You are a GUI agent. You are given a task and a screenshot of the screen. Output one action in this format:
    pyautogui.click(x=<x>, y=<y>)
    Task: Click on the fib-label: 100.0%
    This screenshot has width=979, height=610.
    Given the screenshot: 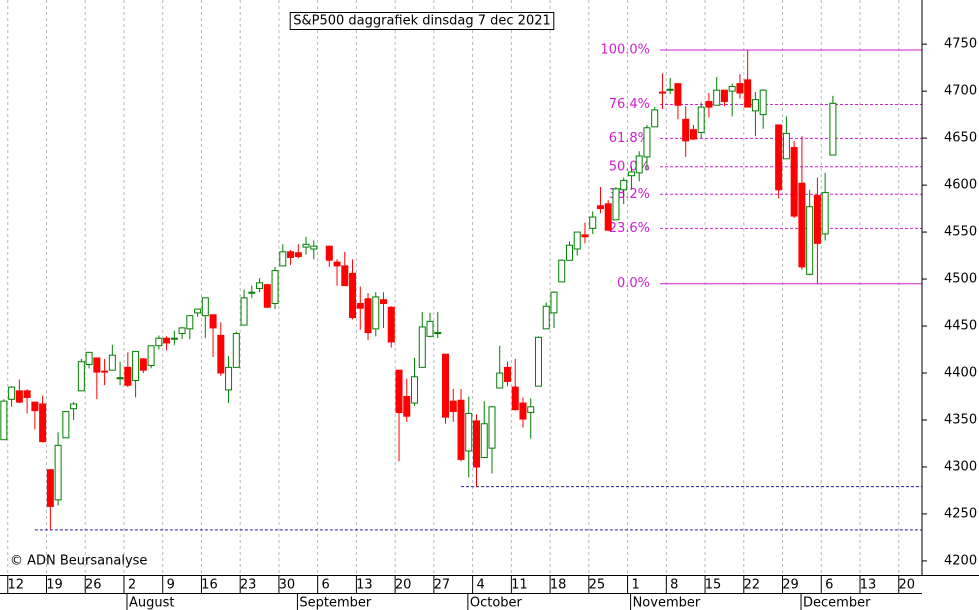 What is the action you would take?
    pyautogui.click(x=625, y=49)
    